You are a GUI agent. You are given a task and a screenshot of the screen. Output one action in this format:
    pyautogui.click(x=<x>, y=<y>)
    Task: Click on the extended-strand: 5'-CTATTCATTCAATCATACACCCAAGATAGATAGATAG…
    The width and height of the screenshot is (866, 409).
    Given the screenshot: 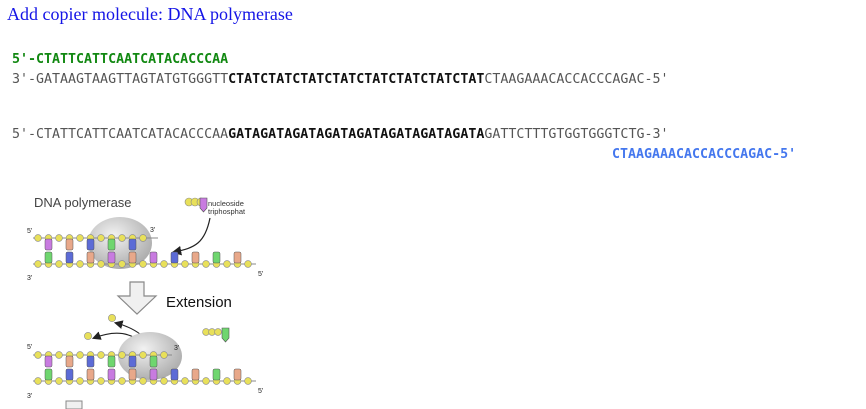 What is the action you would take?
    pyautogui.click(x=340, y=134)
    